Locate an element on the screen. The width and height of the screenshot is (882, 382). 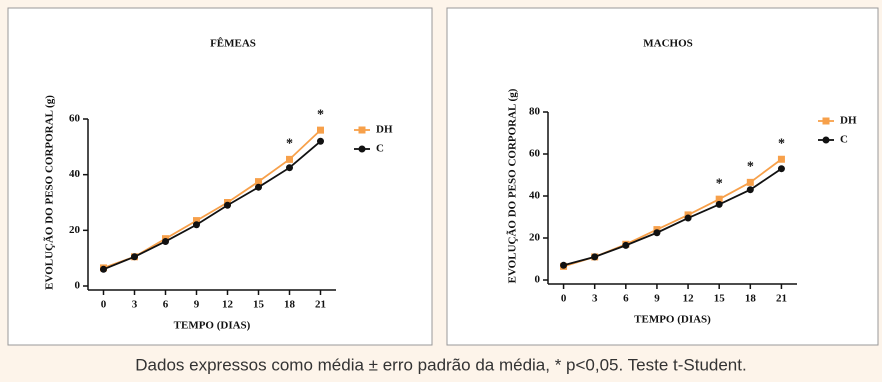
chart-title: MACHOS is located at coordinates (668, 44).